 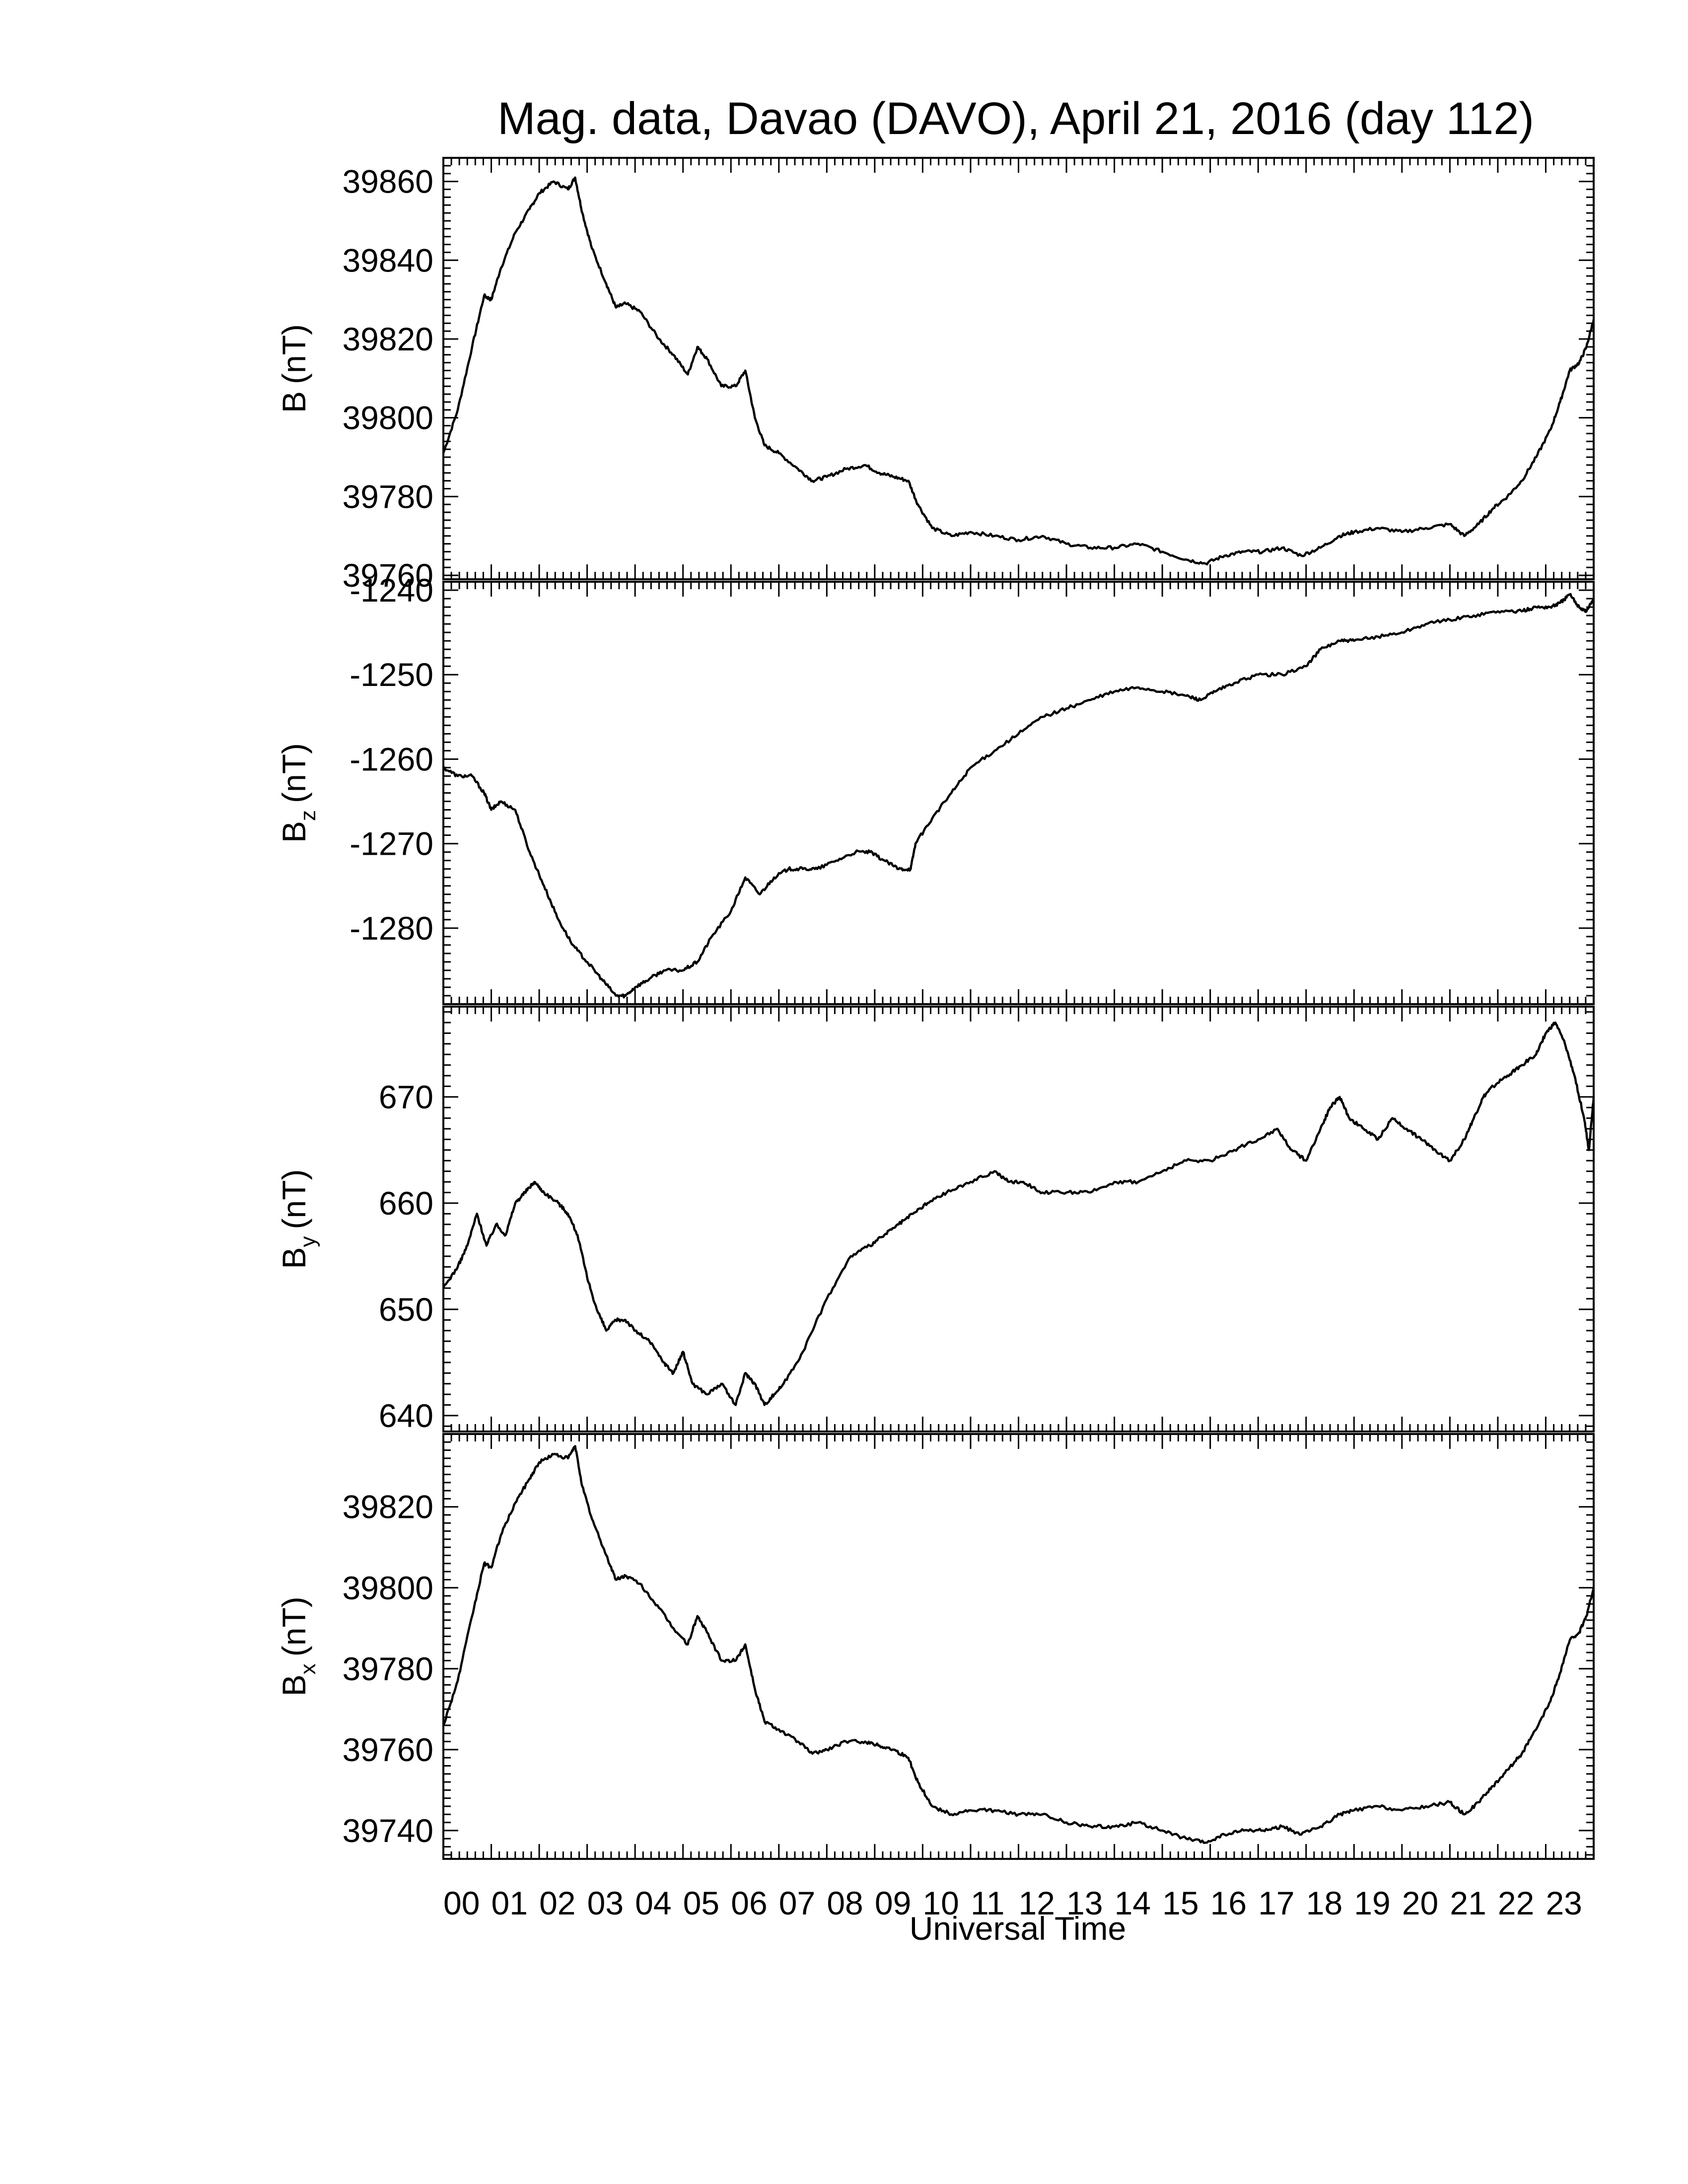 What do you see at coordinates (893, 1903) in the screenshot?
I see `x-tick-label: 09` at bounding box center [893, 1903].